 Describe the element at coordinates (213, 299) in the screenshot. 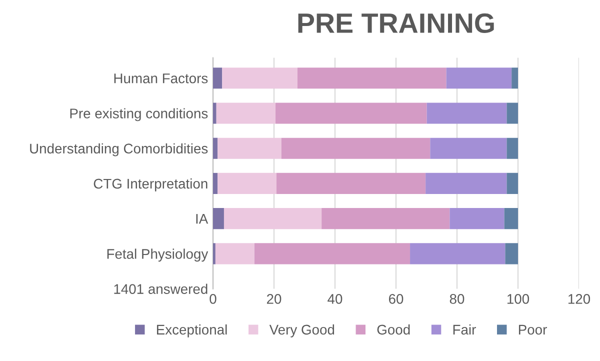

I see `x-tick-label: 0` at that location.